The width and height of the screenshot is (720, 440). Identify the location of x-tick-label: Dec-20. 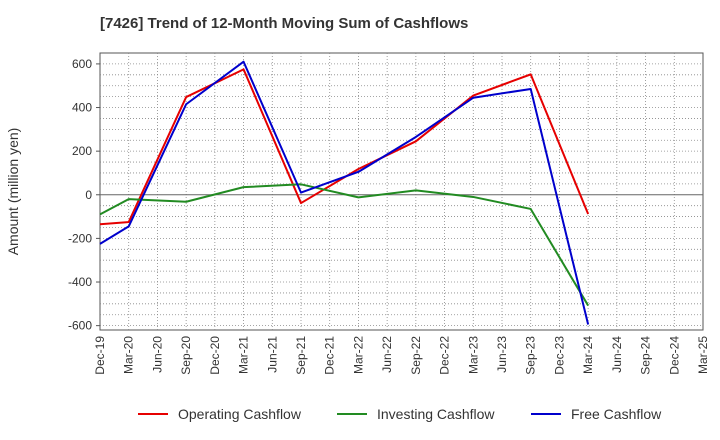
(215, 355).